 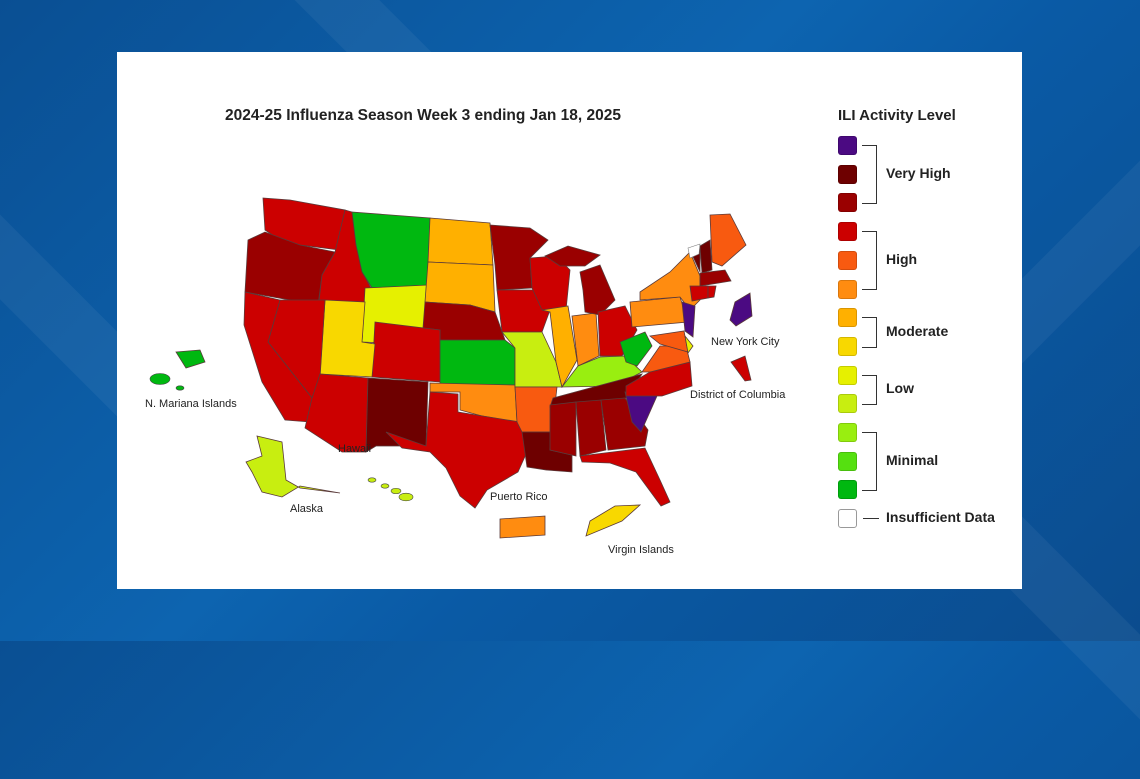 What do you see at coordinates (477, 362) in the screenshot?
I see `region-ks` at bounding box center [477, 362].